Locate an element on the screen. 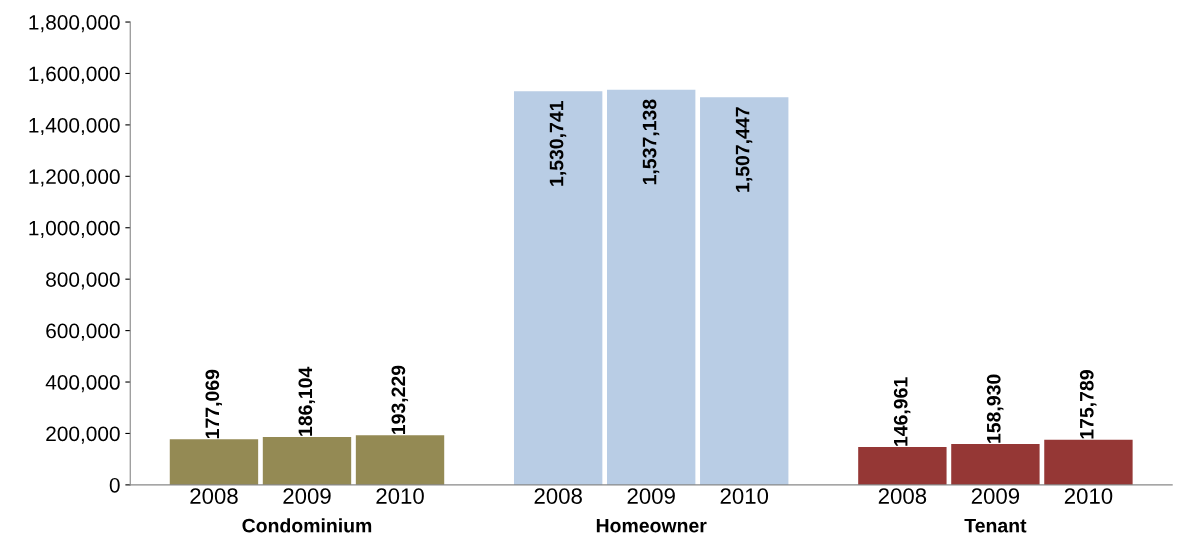  y-tick-label: 1,400,000 is located at coordinates (74, 126).